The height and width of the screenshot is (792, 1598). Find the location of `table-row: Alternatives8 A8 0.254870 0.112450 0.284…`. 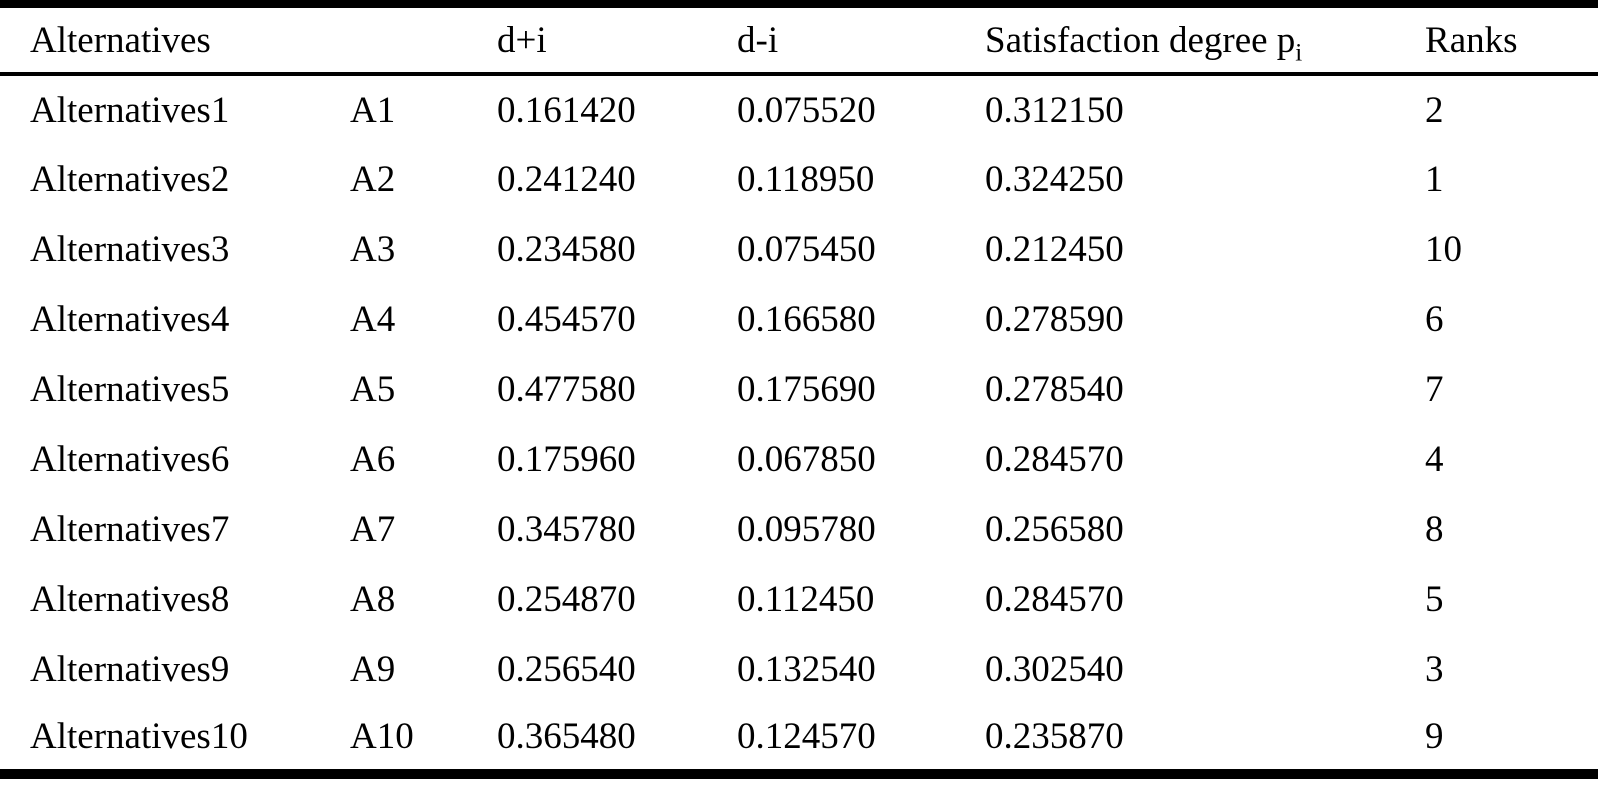

table-row: Alternatives8 A8 0.254870 0.112450 0.284… is located at coordinates (799, 599).